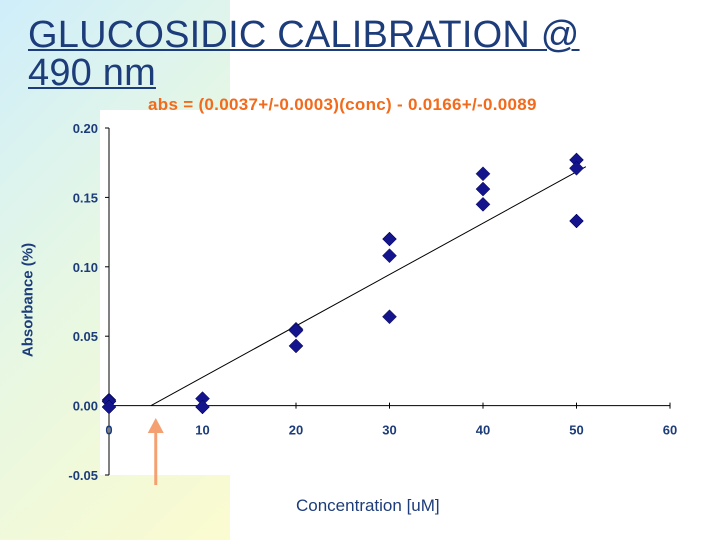  Describe the element at coordinates (85, 267) in the screenshot. I see `y-tick-label: 0.10` at that location.